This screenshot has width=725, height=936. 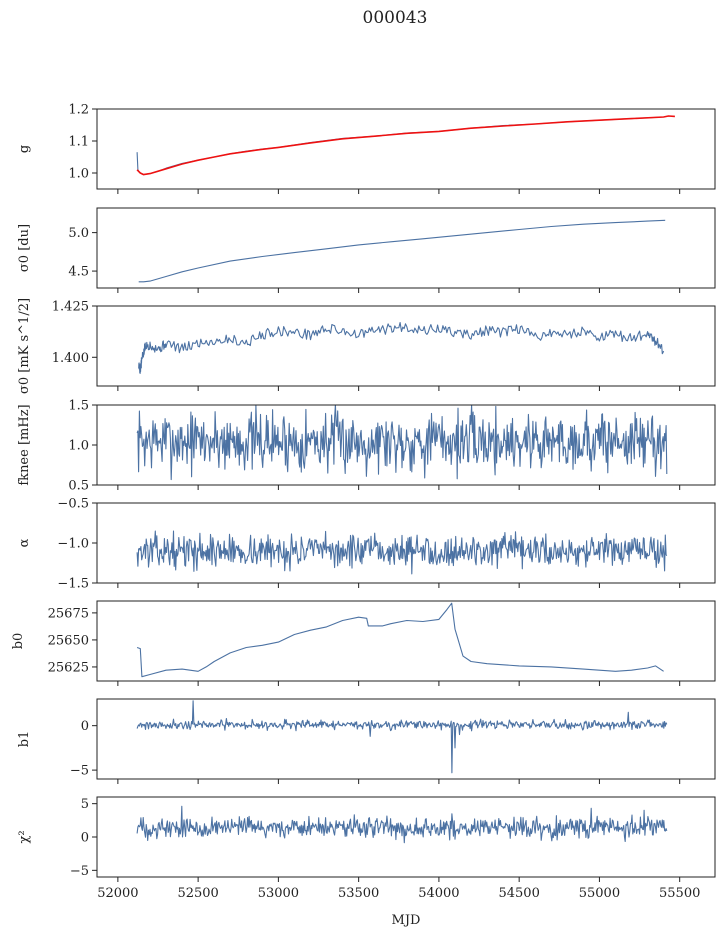 What do you see at coordinates (68, 613) in the screenshot?
I see `y-tick-label: 25675` at bounding box center [68, 613].